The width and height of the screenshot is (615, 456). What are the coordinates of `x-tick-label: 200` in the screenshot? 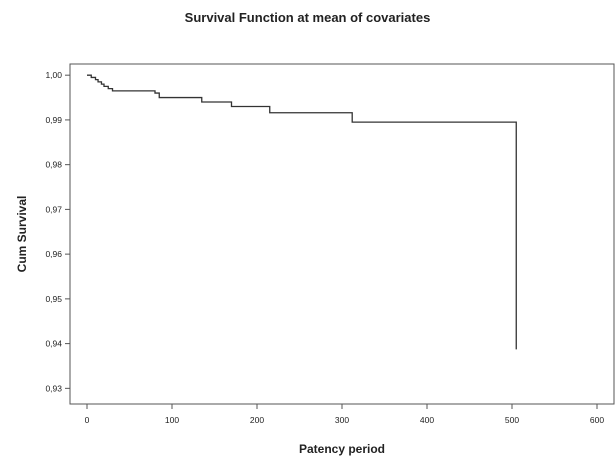 It's located at (257, 420).